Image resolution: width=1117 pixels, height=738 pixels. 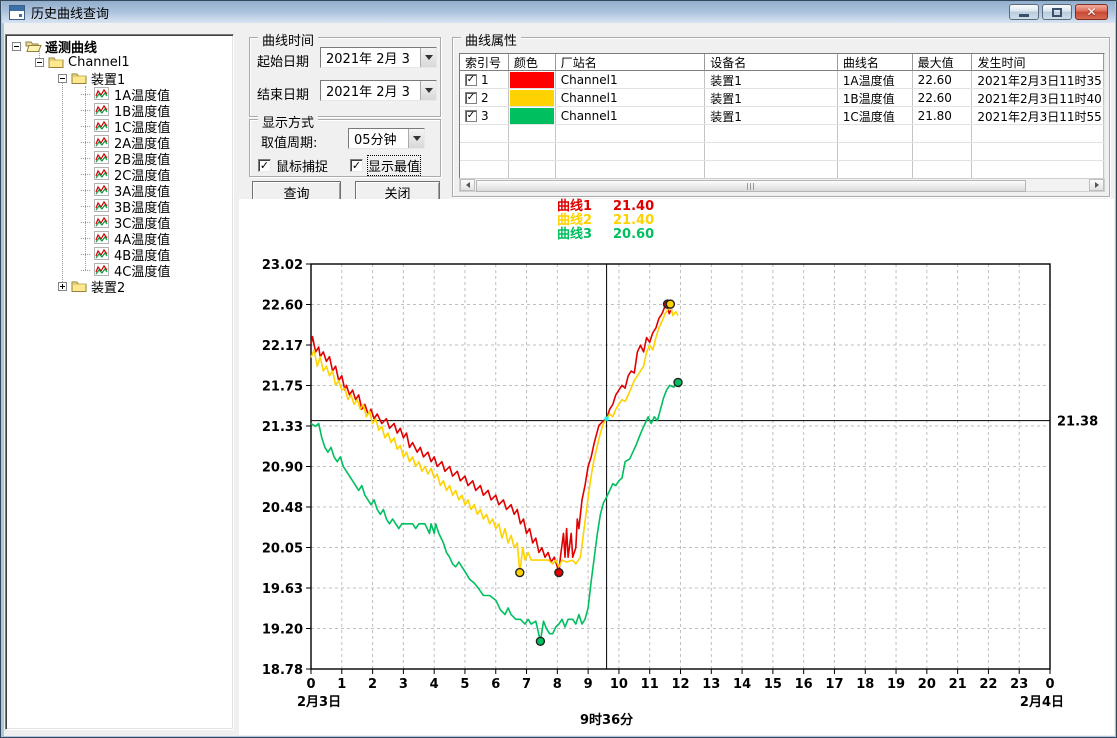 I want to click on column-header: 最大值, so click(x=943, y=62).